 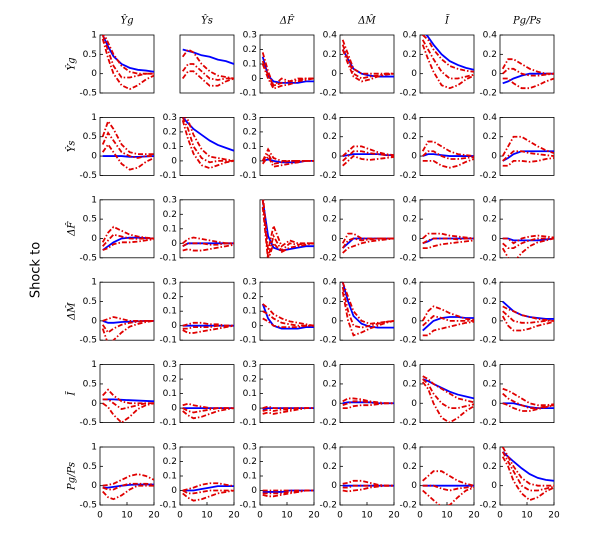 What do you see at coordinates (72, 229) in the screenshot?
I see `row-label: ΔF̂` at bounding box center [72, 229].